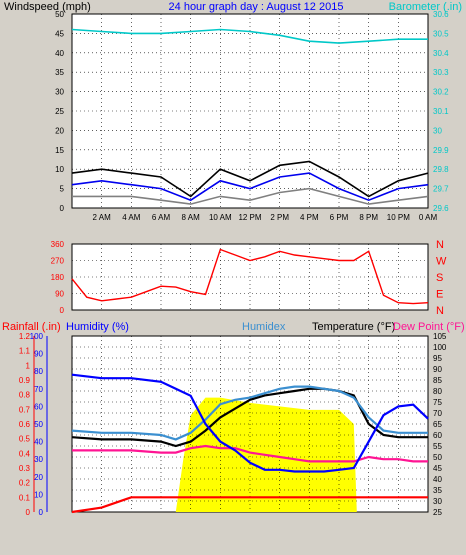 The width and height of the screenshot is (466, 555). I want to click on wind-x-tick-label: 6 PM, so click(339, 217).